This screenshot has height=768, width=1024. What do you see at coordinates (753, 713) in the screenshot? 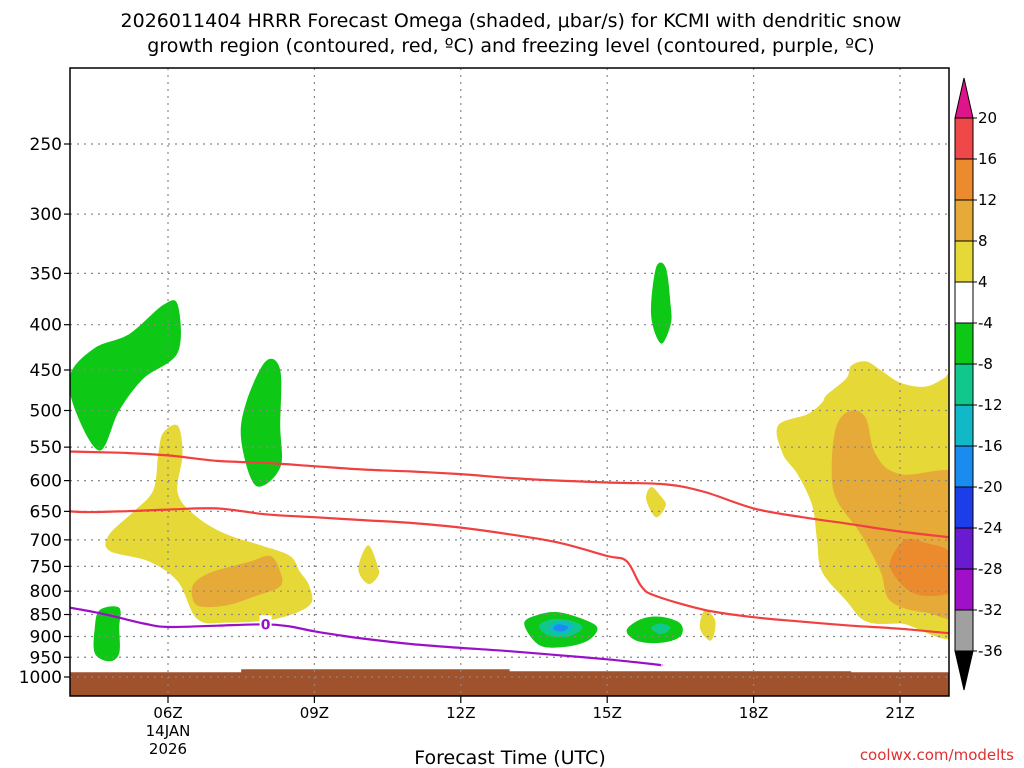
I see `x-tick-label: 18Z` at bounding box center [753, 713].